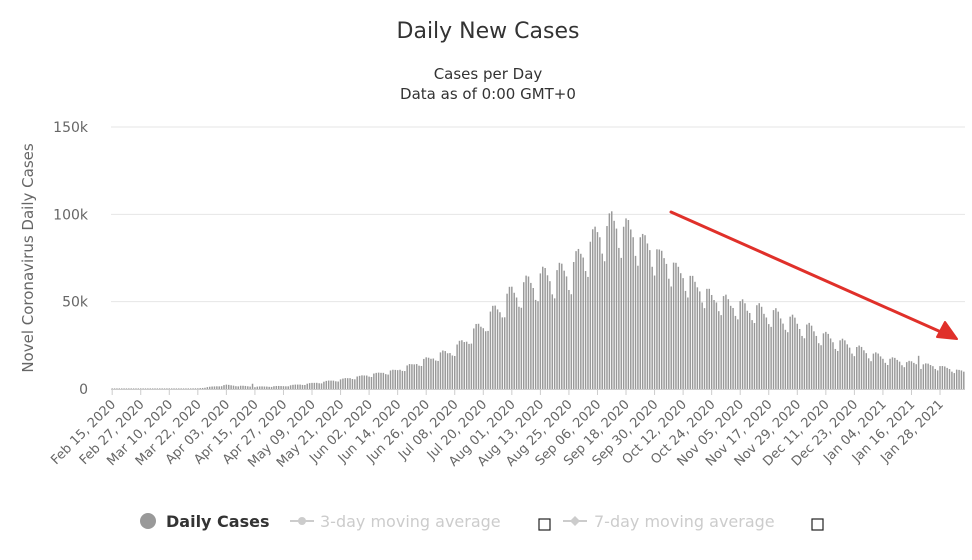  I want to click on legend-item-7-day-moving-average: 7-day moving average, so click(669, 521).